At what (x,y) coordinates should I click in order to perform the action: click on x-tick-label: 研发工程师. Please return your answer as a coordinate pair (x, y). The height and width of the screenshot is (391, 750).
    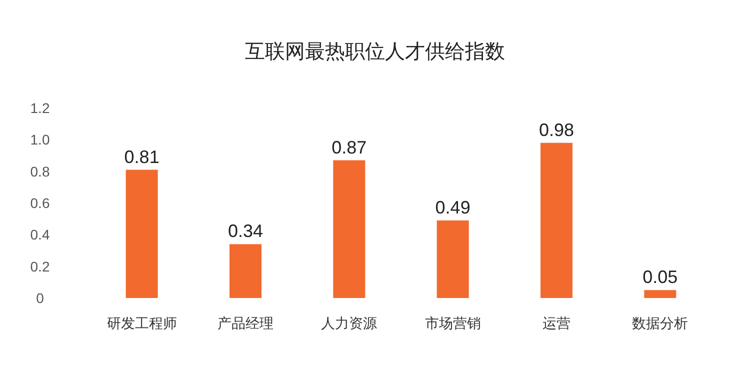
    Looking at the image, I should click on (141, 323).